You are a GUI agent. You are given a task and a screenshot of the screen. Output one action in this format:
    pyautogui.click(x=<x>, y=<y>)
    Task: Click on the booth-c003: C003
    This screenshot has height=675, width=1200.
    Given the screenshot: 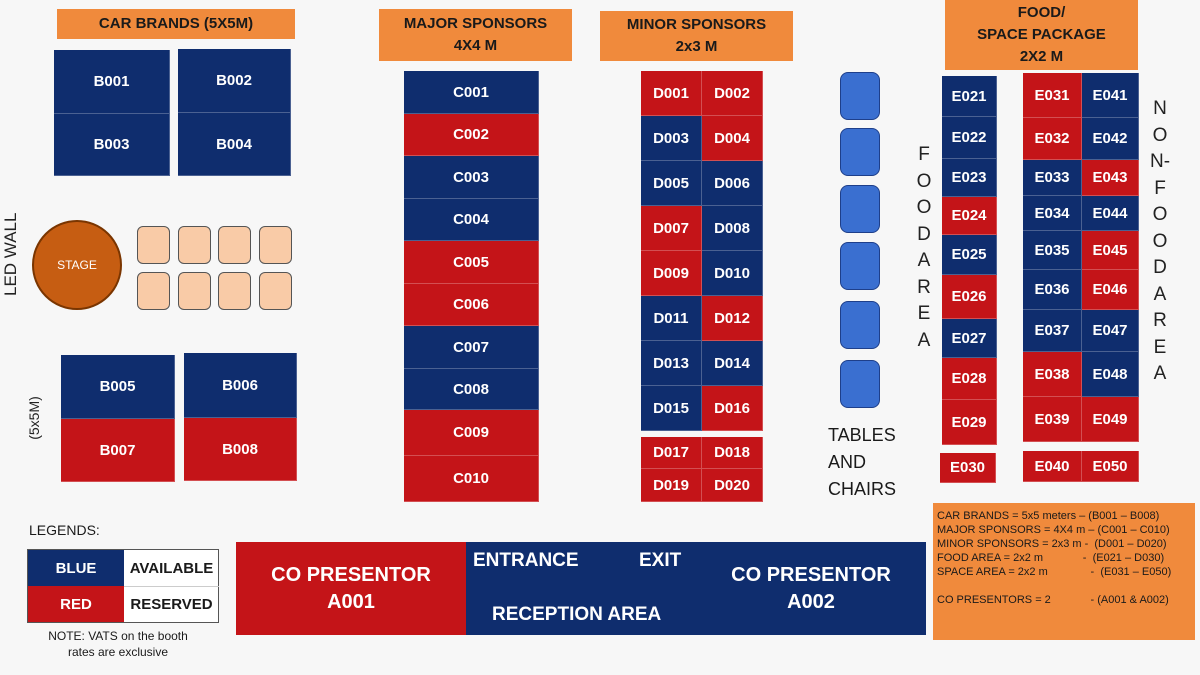 What is the action you would take?
    pyautogui.click(x=471, y=177)
    